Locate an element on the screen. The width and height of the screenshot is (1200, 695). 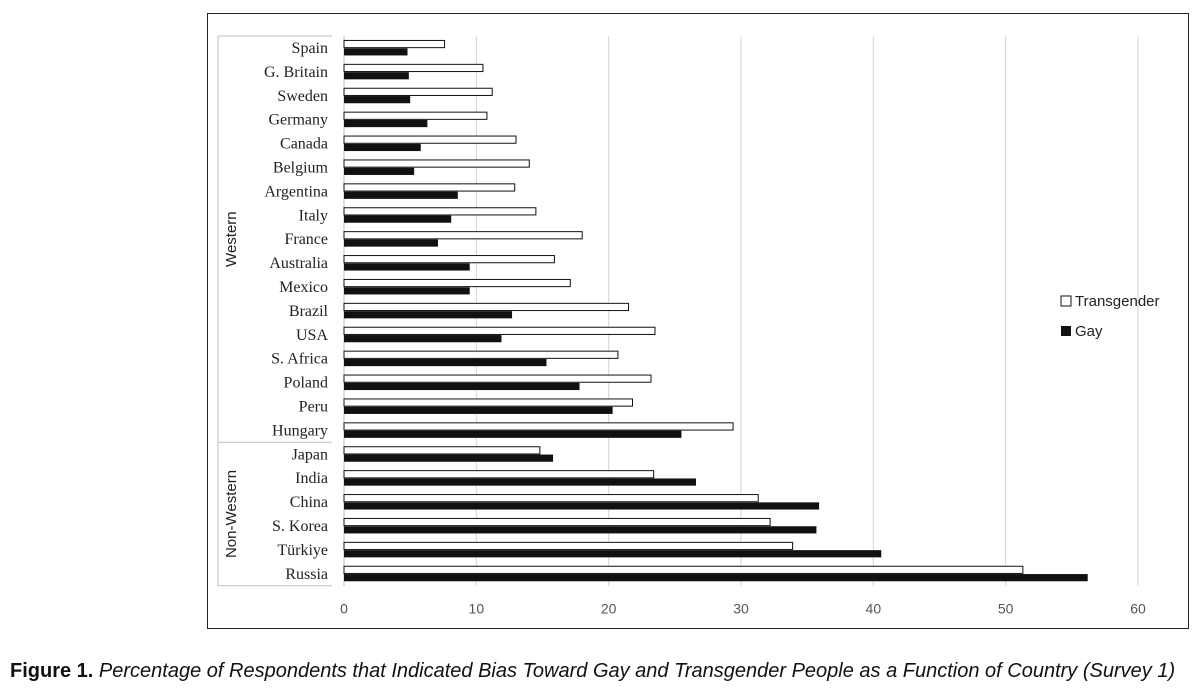
category-label: Russia is located at coordinates (306, 574).